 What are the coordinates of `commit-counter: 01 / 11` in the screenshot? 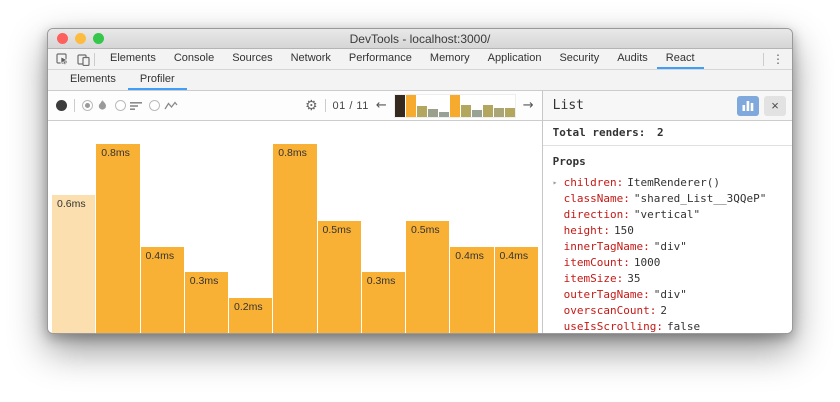 It's located at (350, 105).